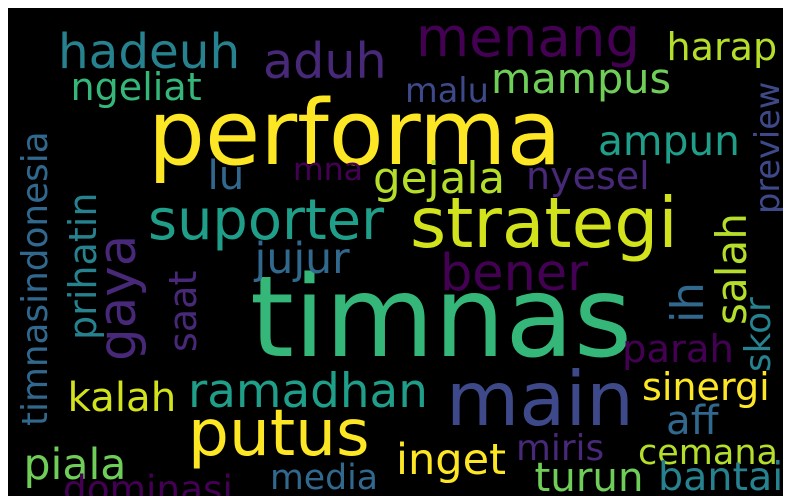 Image resolution: width=794 pixels, height=504 pixels. What do you see at coordinates (581, 78) in the screenshot?
I see `word-mampus: mampus` at bounding box center [581, 78].